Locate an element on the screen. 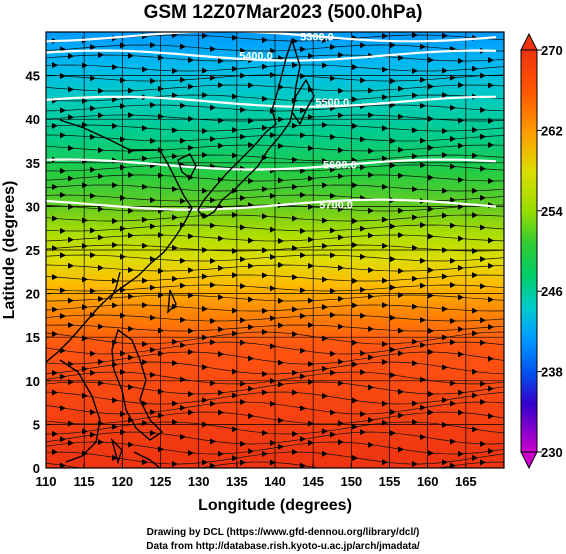 The height and width of the screenshot is (554, 566). colorbar-tick-label: 254 is located at coordinates (552, 211).